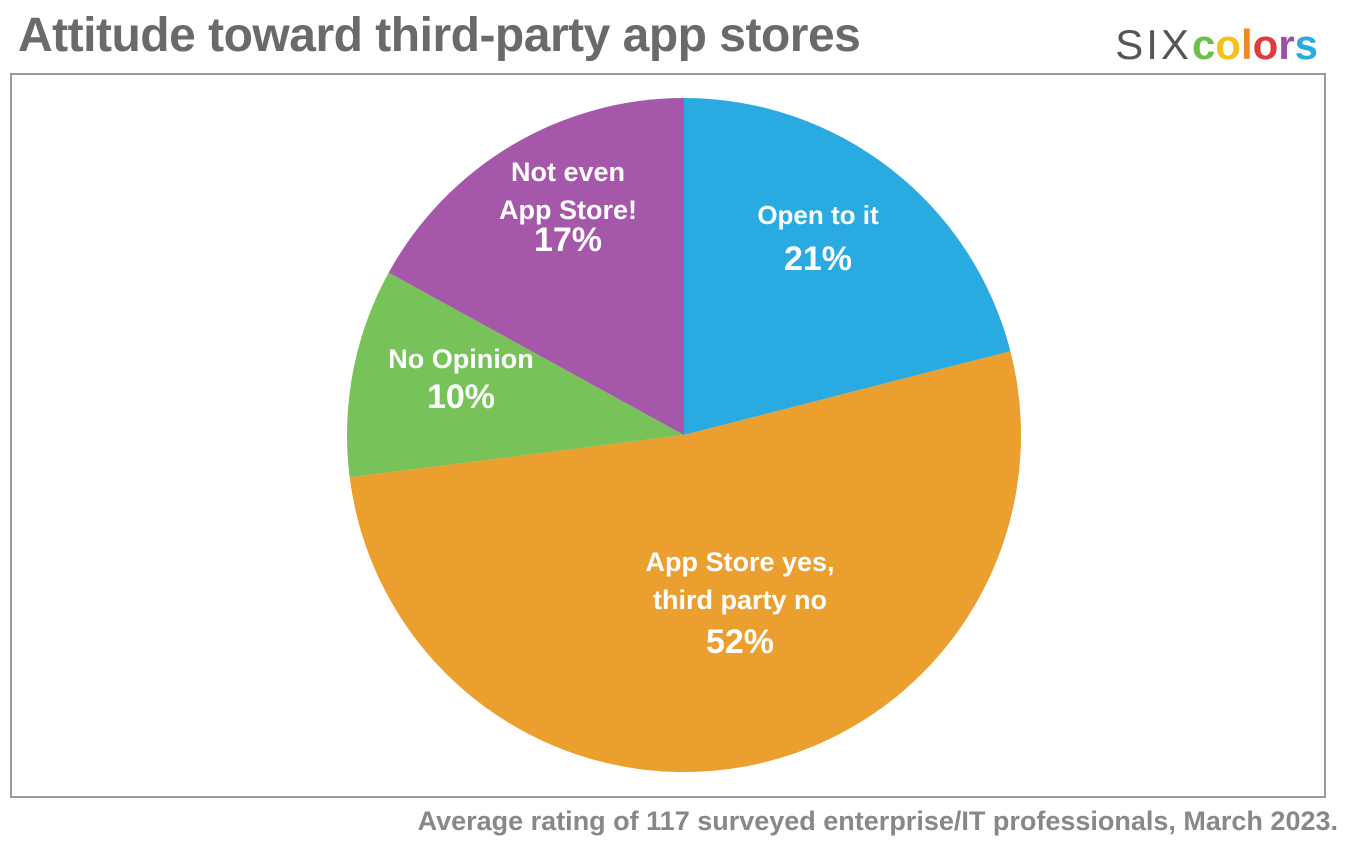 This screenshot has height=856, width=1360. I want to click on slice-label: App Store yes,, so click(739, 562).